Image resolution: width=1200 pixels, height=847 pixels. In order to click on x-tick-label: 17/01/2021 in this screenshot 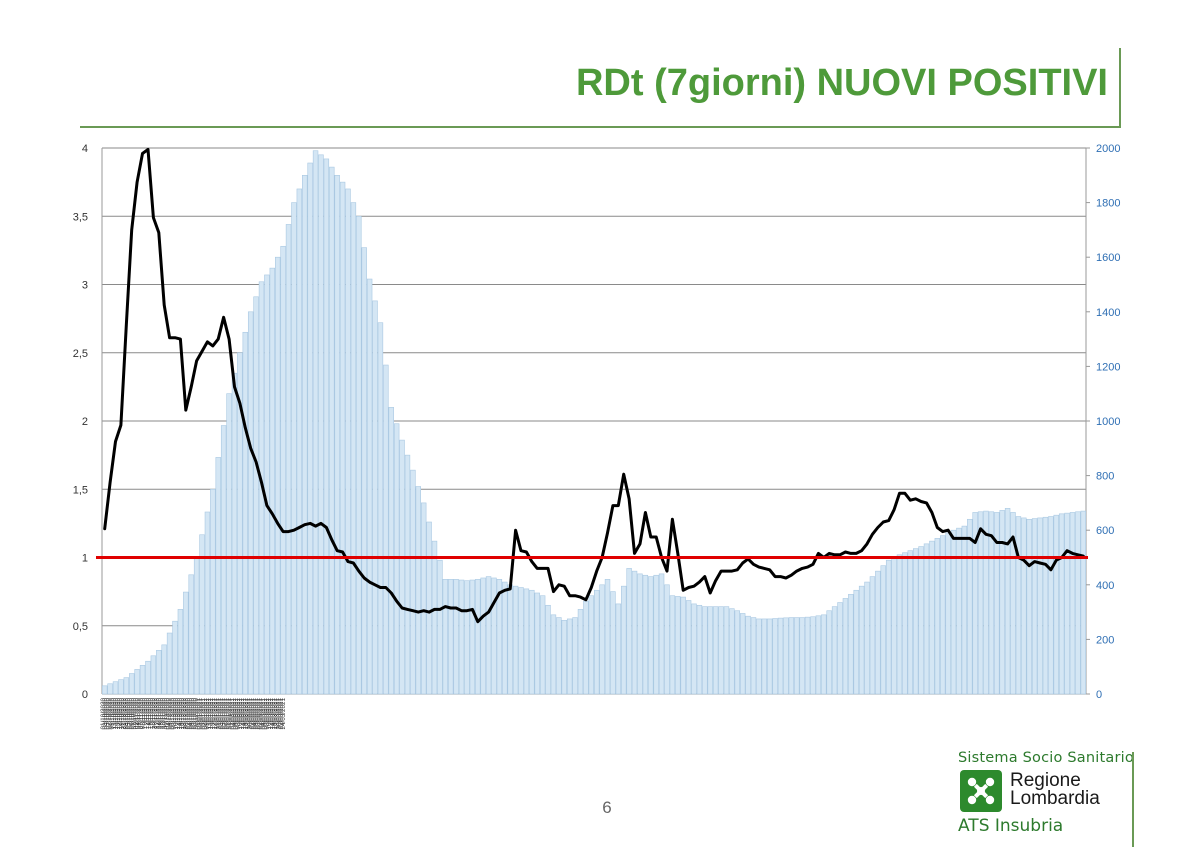, I will do `click(215, 714)`.